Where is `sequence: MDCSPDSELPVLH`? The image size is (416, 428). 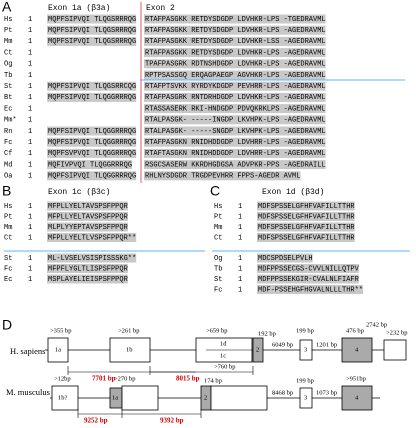 sequence: MDCSPDSELPVLH is located at coordinates (285, 259).